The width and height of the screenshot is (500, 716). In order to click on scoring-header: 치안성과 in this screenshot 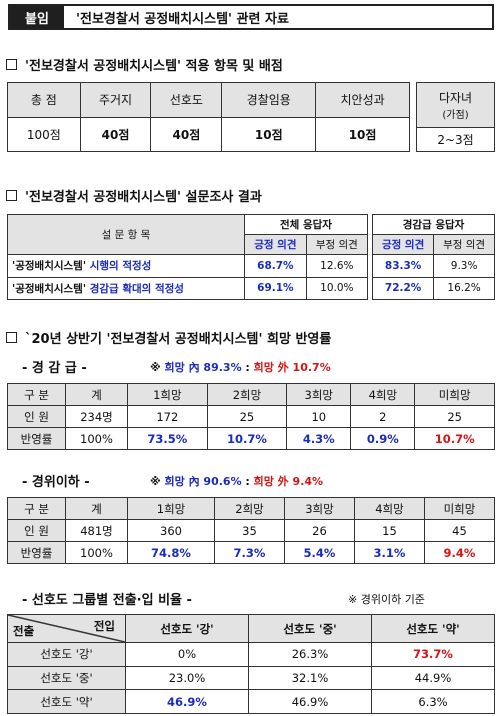, I will do `click(362, 100)`.